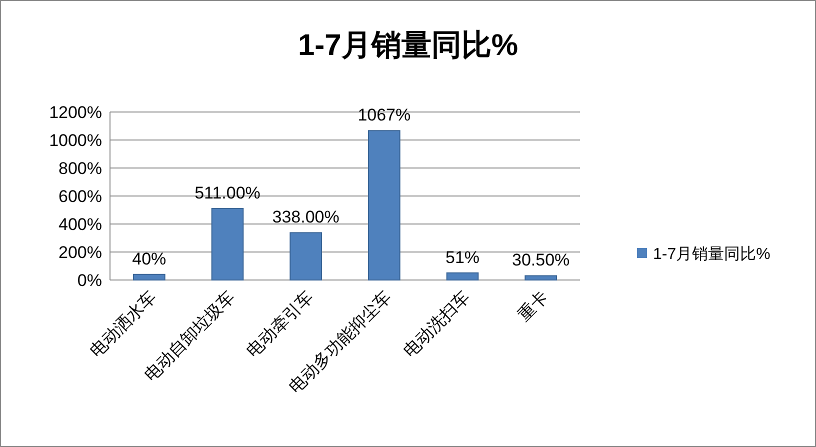 The width and height of the screenshot is (816, 447). I want to click on y-tick-label: 400%, so click(80, 224).